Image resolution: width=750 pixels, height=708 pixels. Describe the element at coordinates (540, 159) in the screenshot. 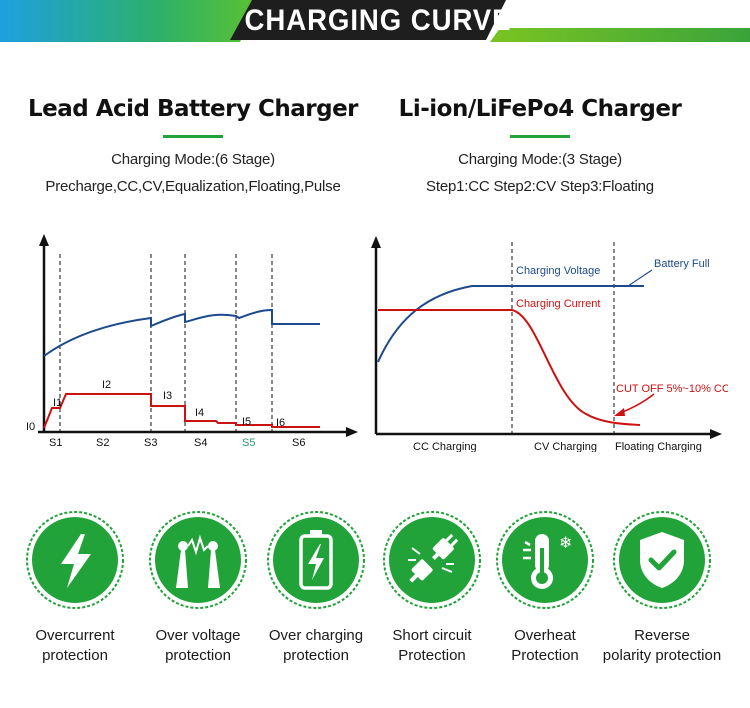

I see `lithium-mode: Charging Mode:(3 Stage)` at that location.